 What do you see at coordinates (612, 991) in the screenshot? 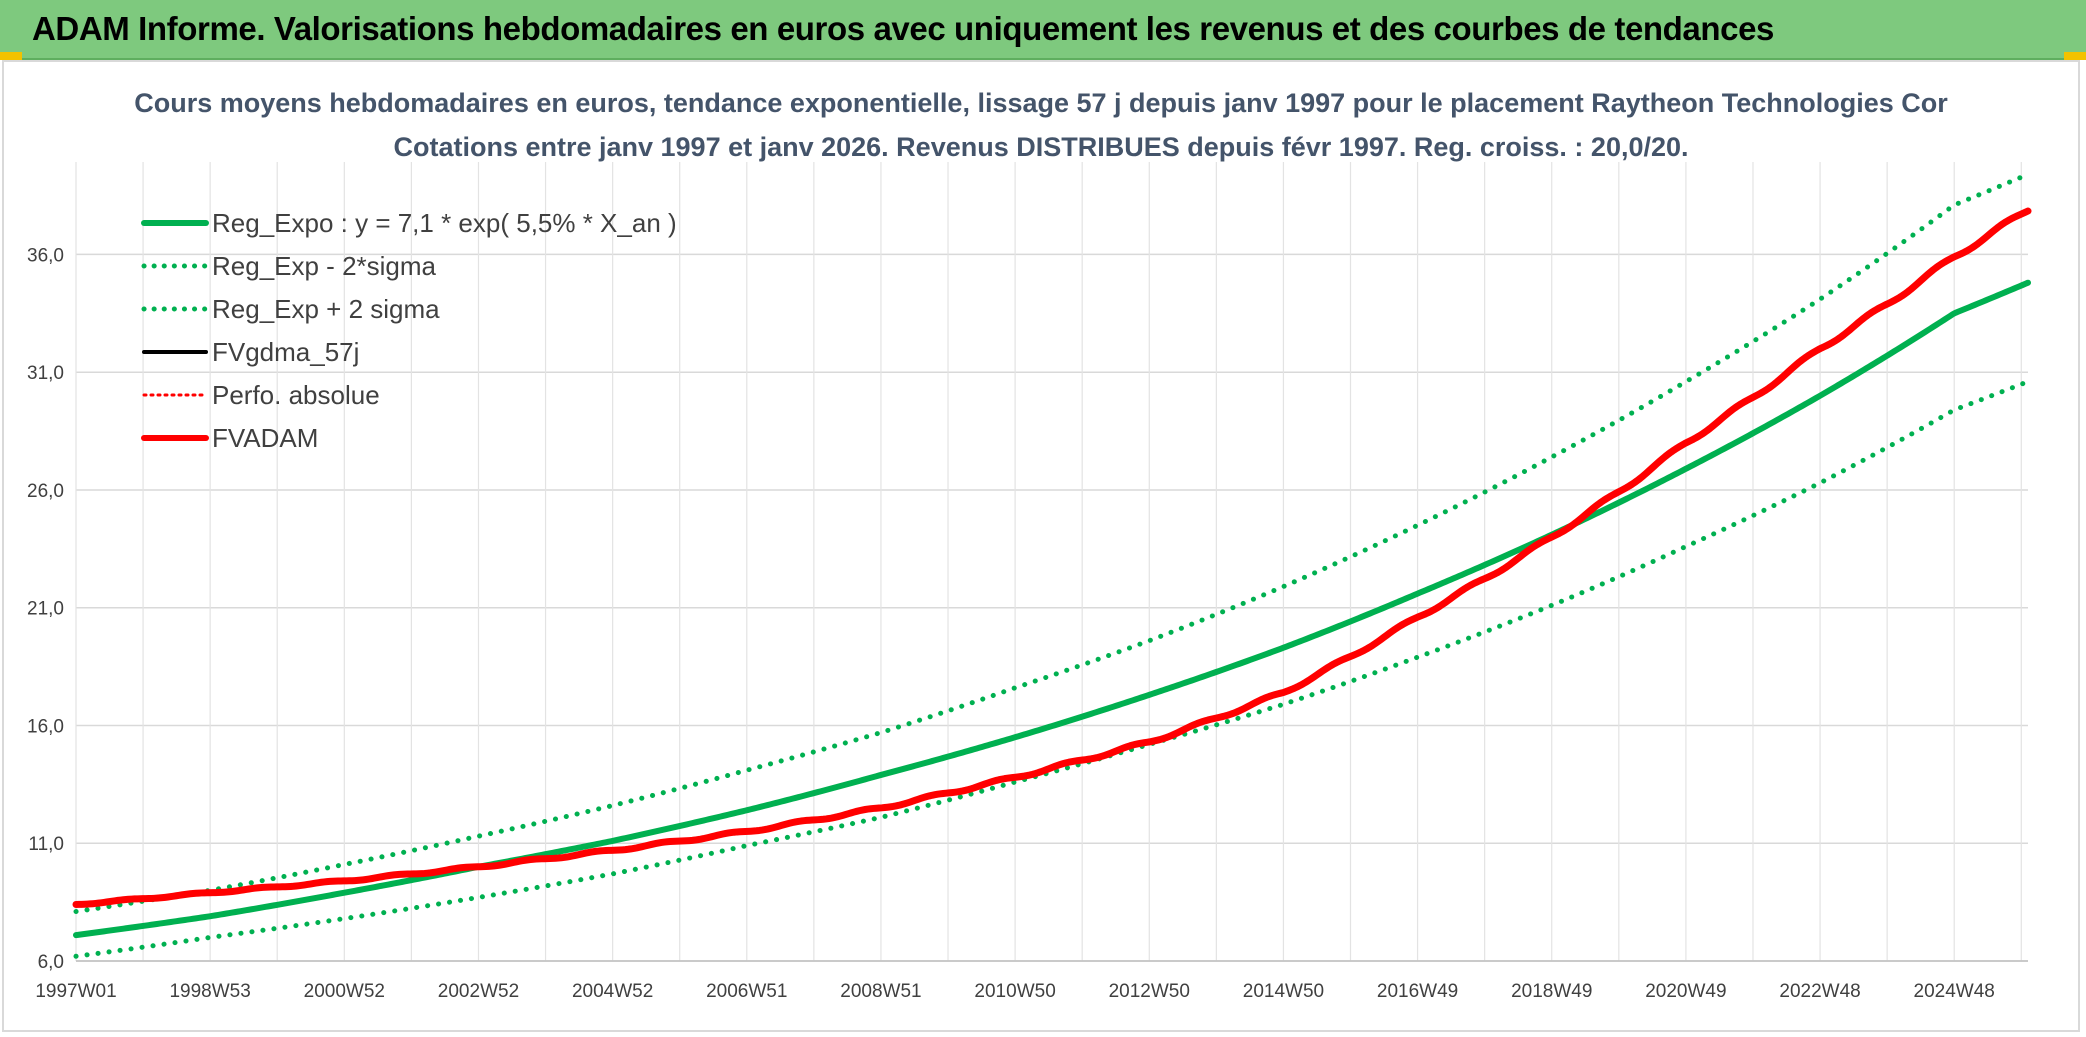
I see `x-tick-label: 2004W52` at bounding box center [612, 991].